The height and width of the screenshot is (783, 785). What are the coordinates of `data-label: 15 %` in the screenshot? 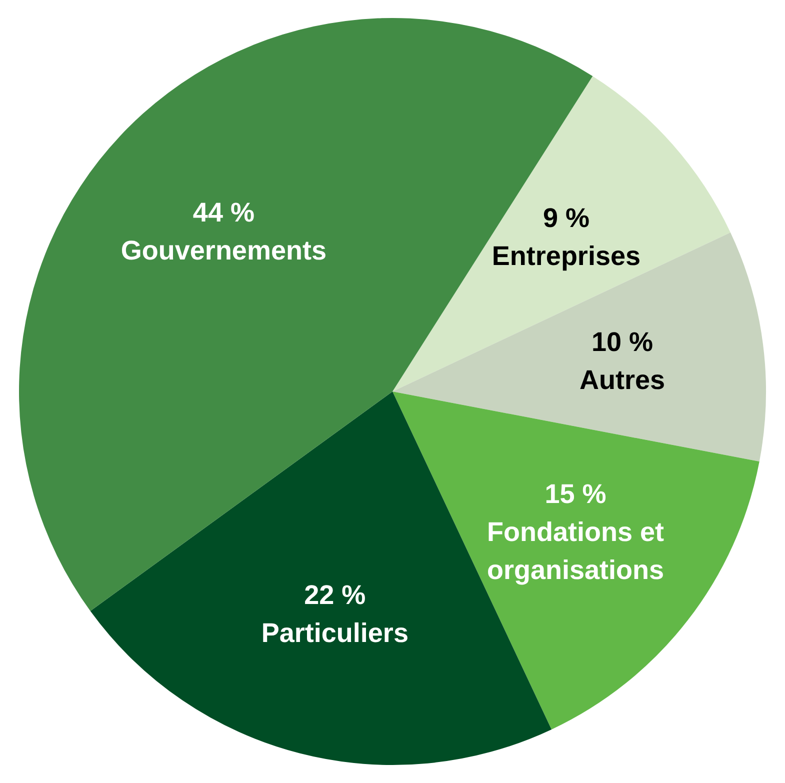 It's located at (575, 493).